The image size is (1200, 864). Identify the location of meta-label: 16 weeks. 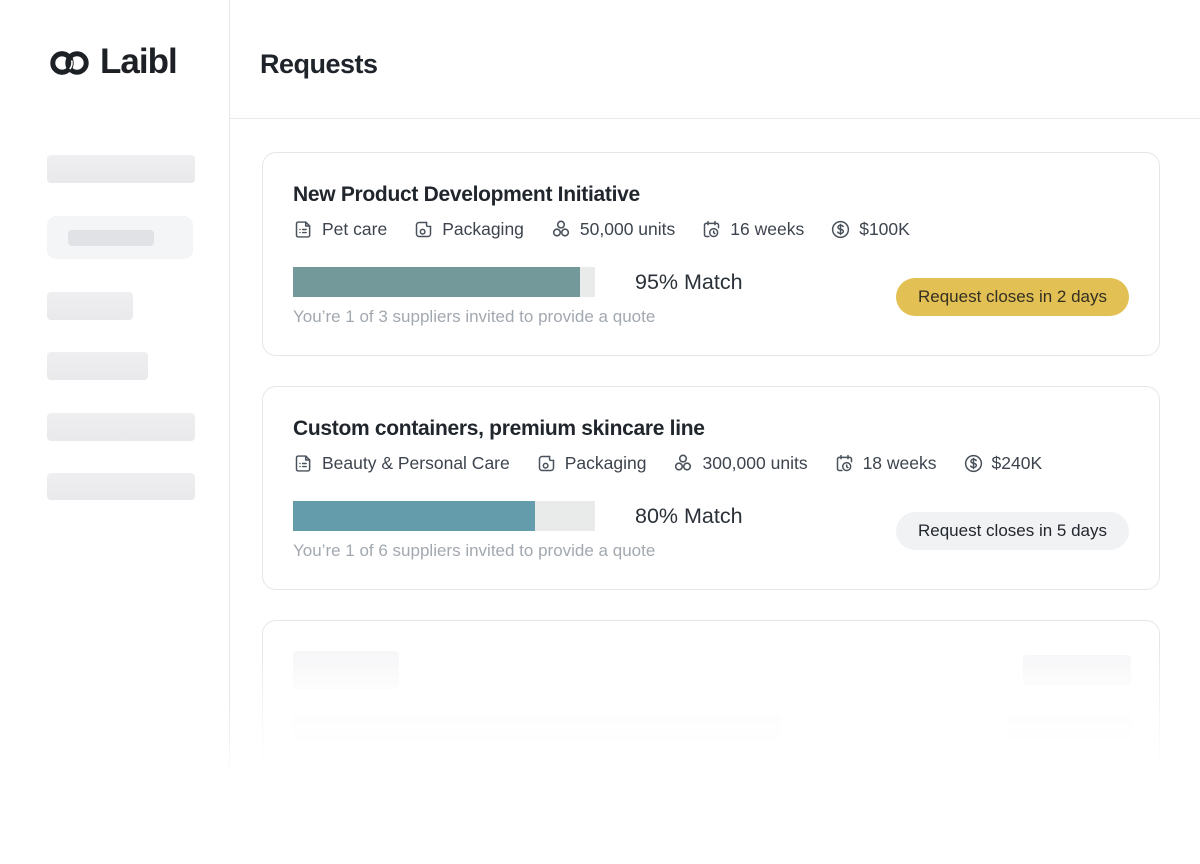
(767, 228).